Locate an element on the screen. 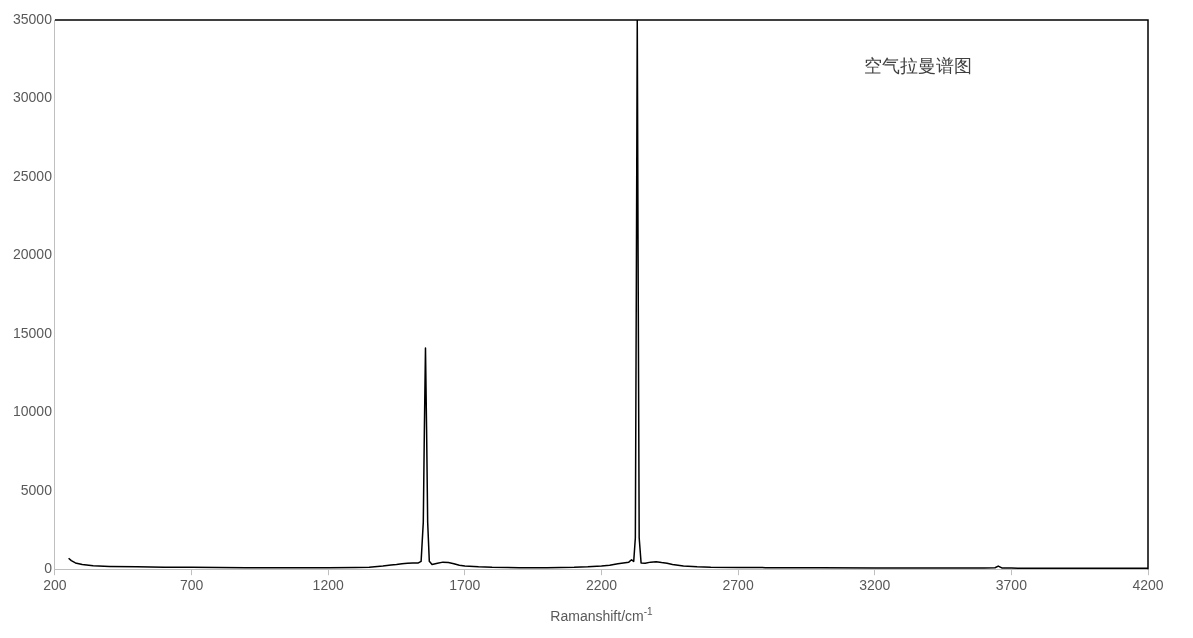 This screenshot has height=638, width=1193. y-tick-label: 0 is located at coordinates (48, 568).